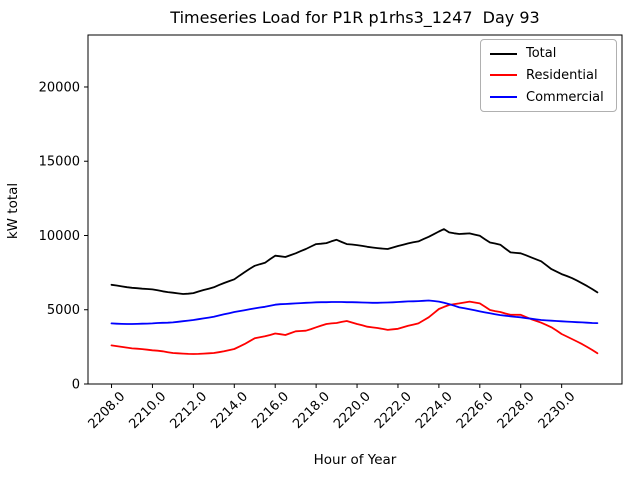 The height and width of the screenshot is (480, 640). I want to click on y-tick-label: 10000, so click(59, 236).